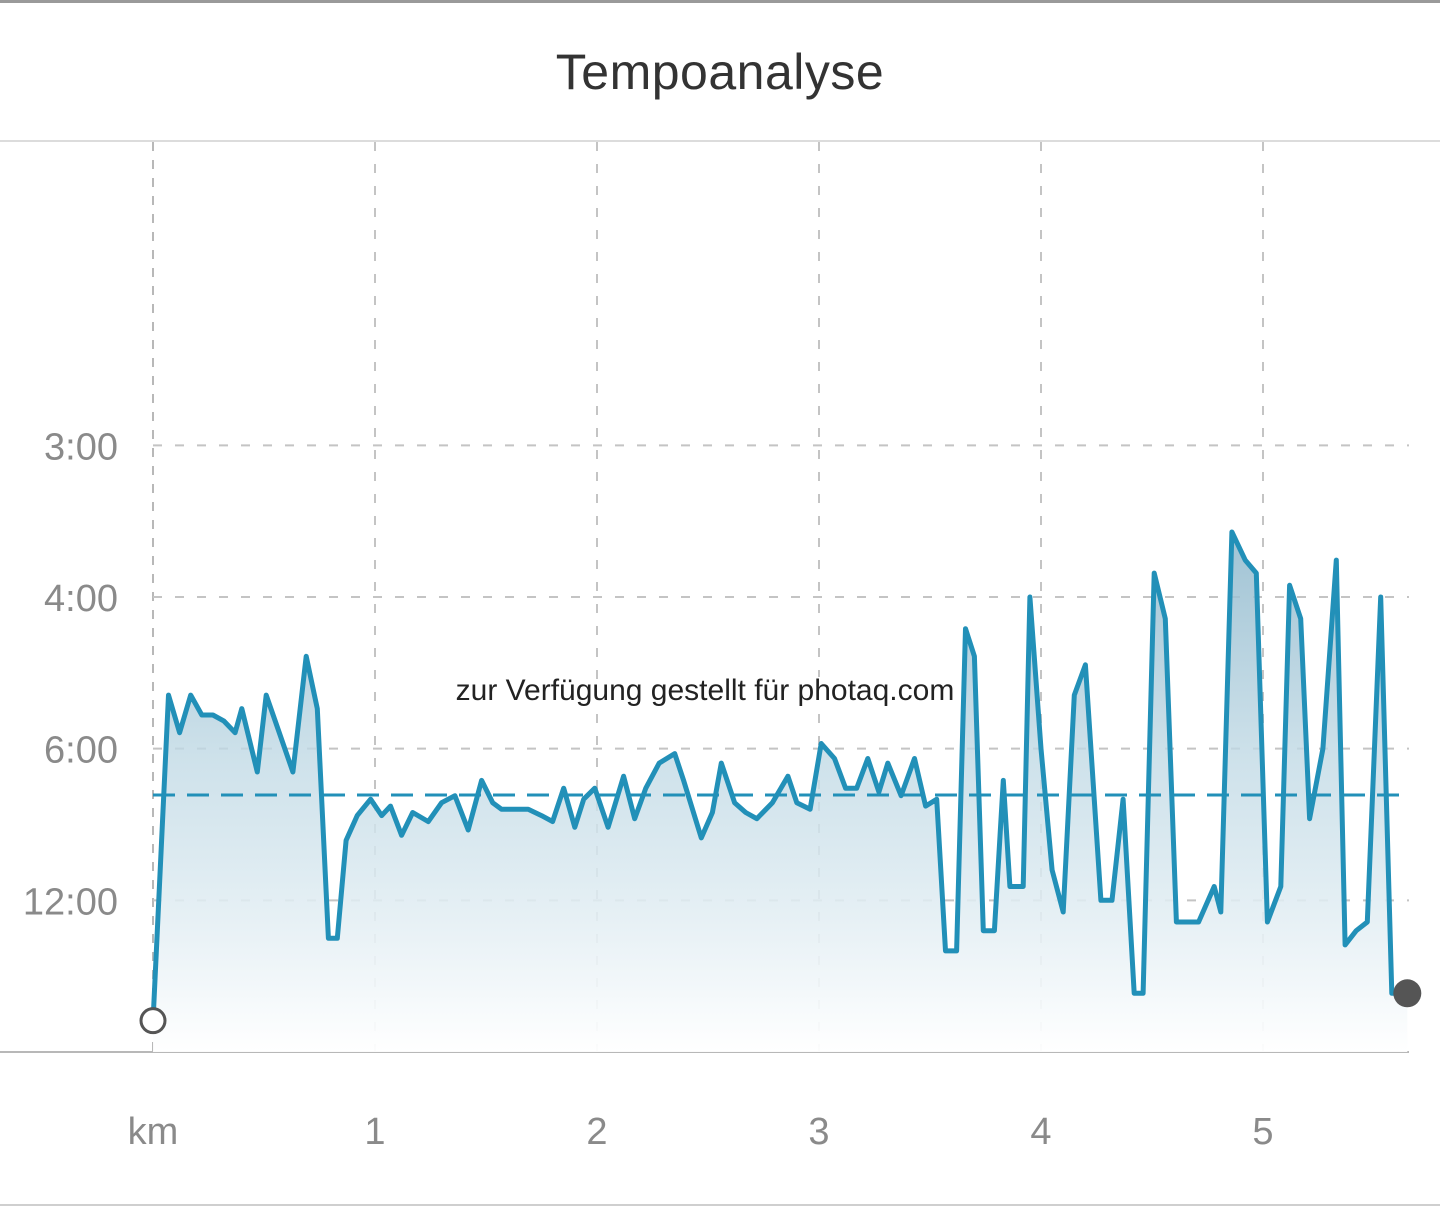 Image resolution: width=1440 pixels, height=1222 pixels. Describe the element at coordinates (596, 1132) in the screenshot. I see `x-tick-label: 2` at that location.